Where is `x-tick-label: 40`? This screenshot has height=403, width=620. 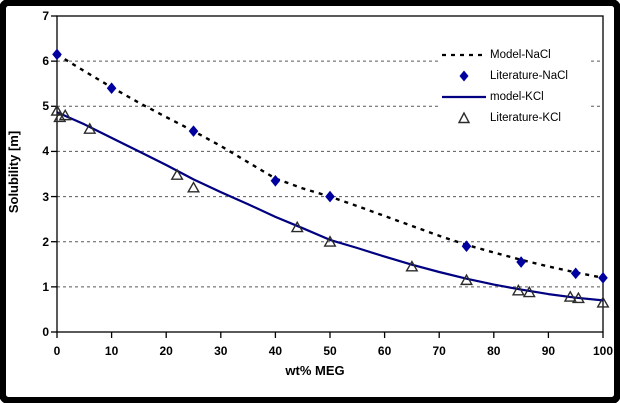
x-tick-label: 40 is located at coordinates (275, 351).